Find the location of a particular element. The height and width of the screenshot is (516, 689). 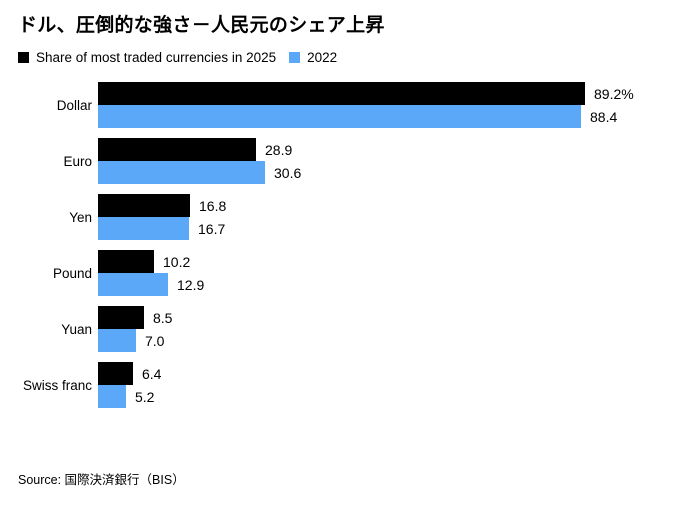

bar-group: 10.2 12.9 is located at coordinates (388, 273).